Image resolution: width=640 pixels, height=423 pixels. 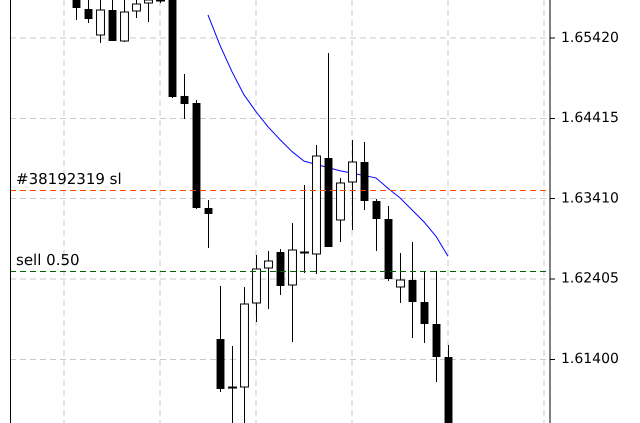 I want to click on ref-line-label: sell 0.50, so click(x=48, y=259).